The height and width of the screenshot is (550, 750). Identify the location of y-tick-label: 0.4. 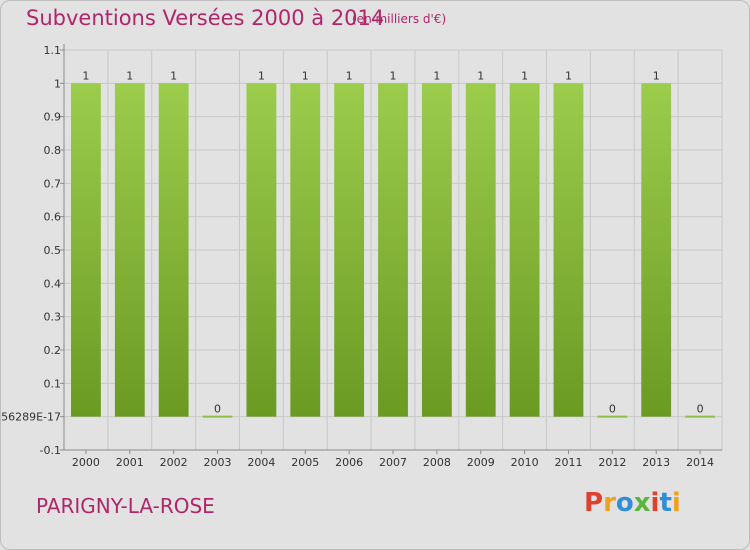
(53, 283).